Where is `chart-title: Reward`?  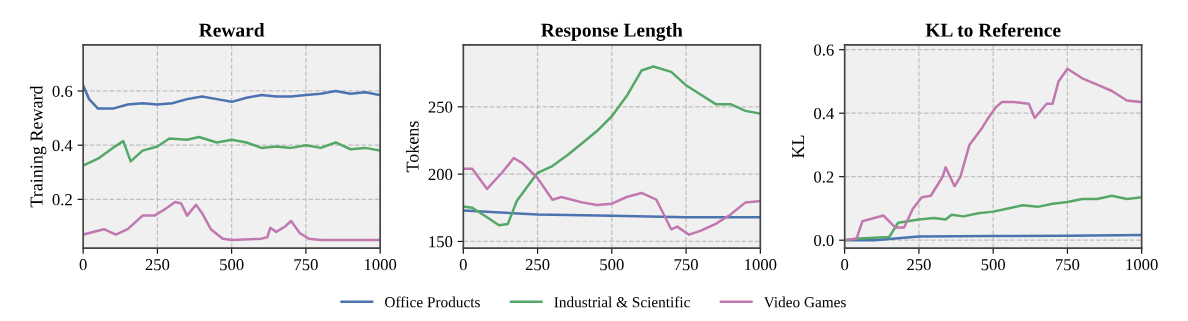
chart-title: Reward is located at coordinates (232, 30).